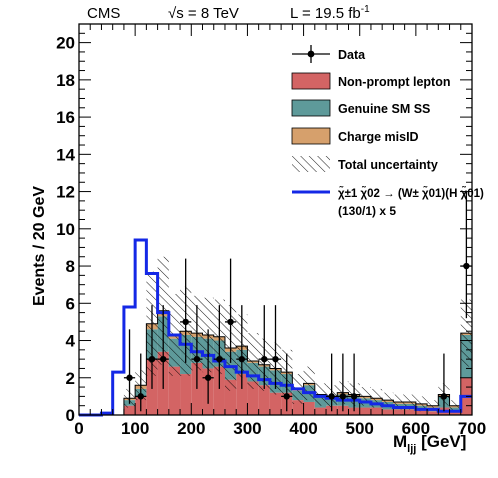 This screenshot has width=498, height=478. What do you see at coordinates (103, 13) in the screenshot?
I see `experiment-label: CMS` at bounding box center [103, 13].